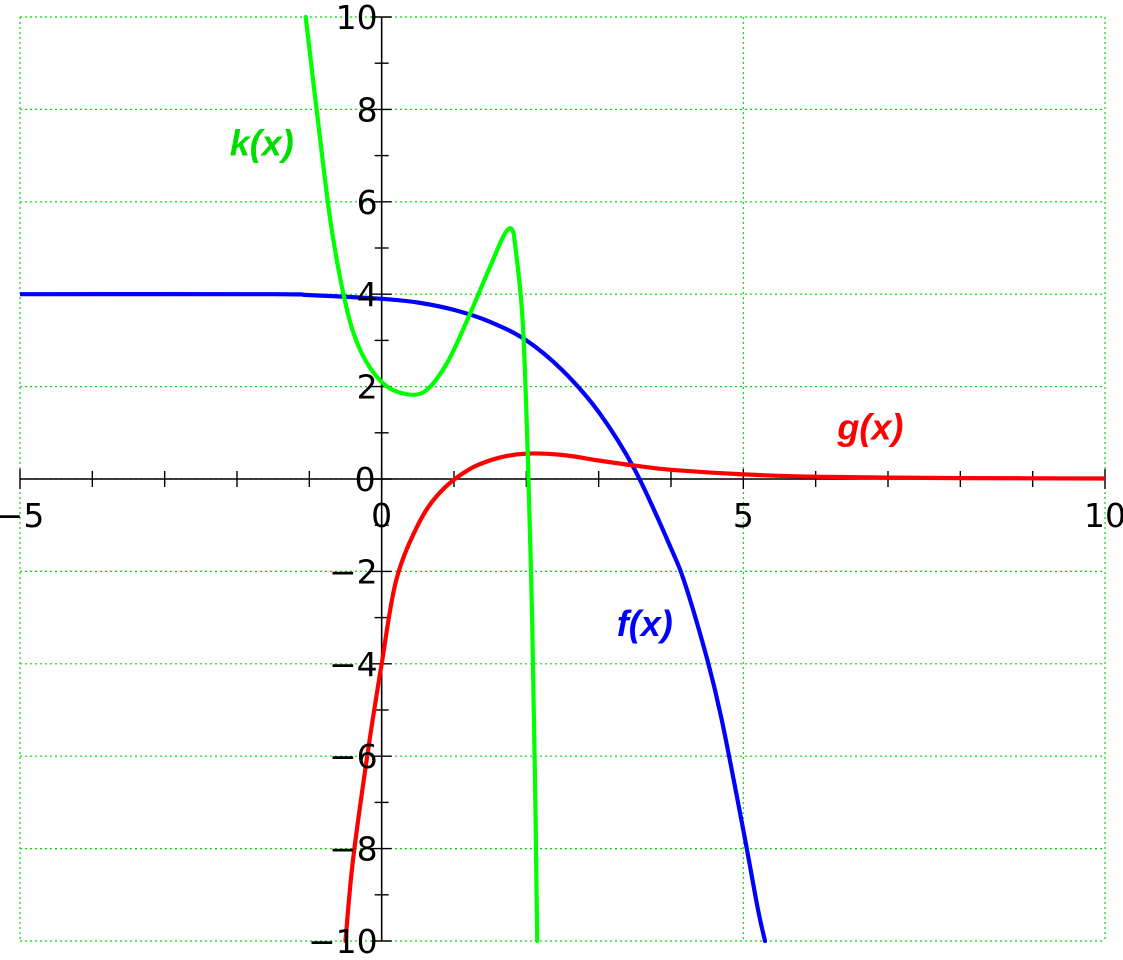 The width and height of the screenshot is (1123, 960). I want to click on x-tick-label: 5, so click(743, 515).